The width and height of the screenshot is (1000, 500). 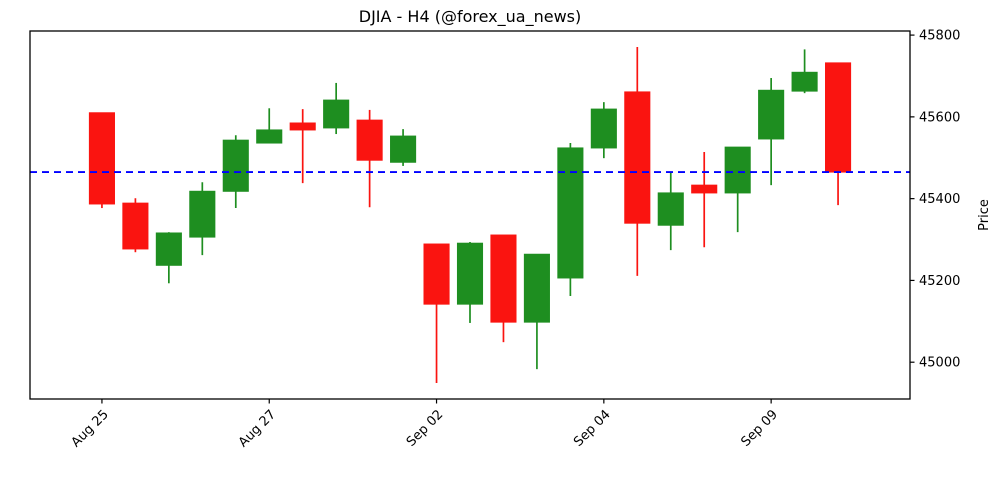 I want to click on y-tick-label: 45000, so click(x=939, y=363).